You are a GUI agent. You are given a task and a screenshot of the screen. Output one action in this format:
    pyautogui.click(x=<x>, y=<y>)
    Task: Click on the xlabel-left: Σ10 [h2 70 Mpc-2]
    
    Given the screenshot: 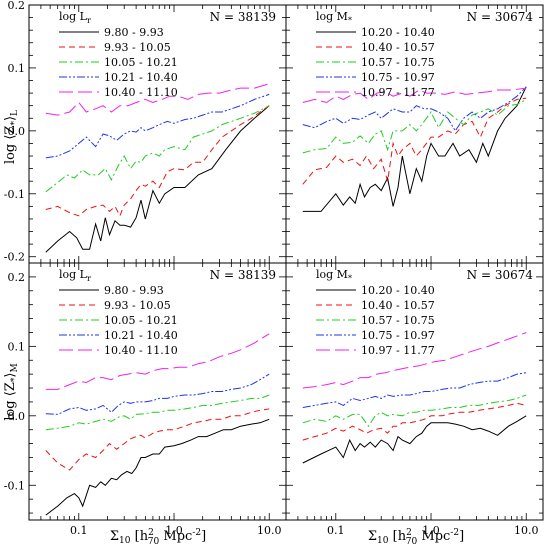 What is the action you would take?
    pyautogui.click(x=158, y=537)
    